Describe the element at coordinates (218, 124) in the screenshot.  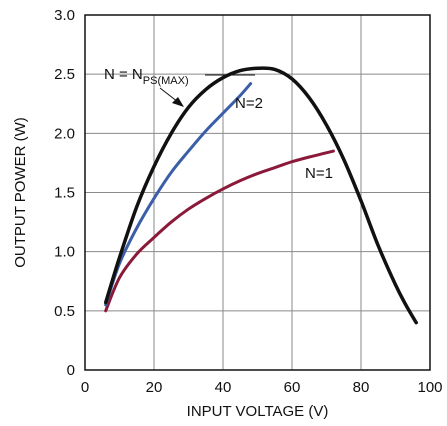
I see `series-annotations: N = NPS(MAX) N=2 N=1` at that location.